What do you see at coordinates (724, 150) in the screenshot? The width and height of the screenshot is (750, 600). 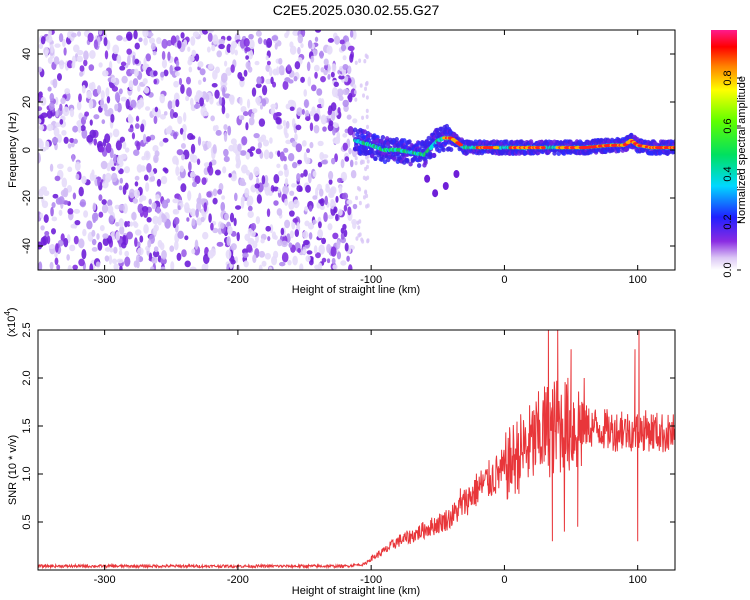 I see `colorbar-gradient` at bounding box center [724, 150].